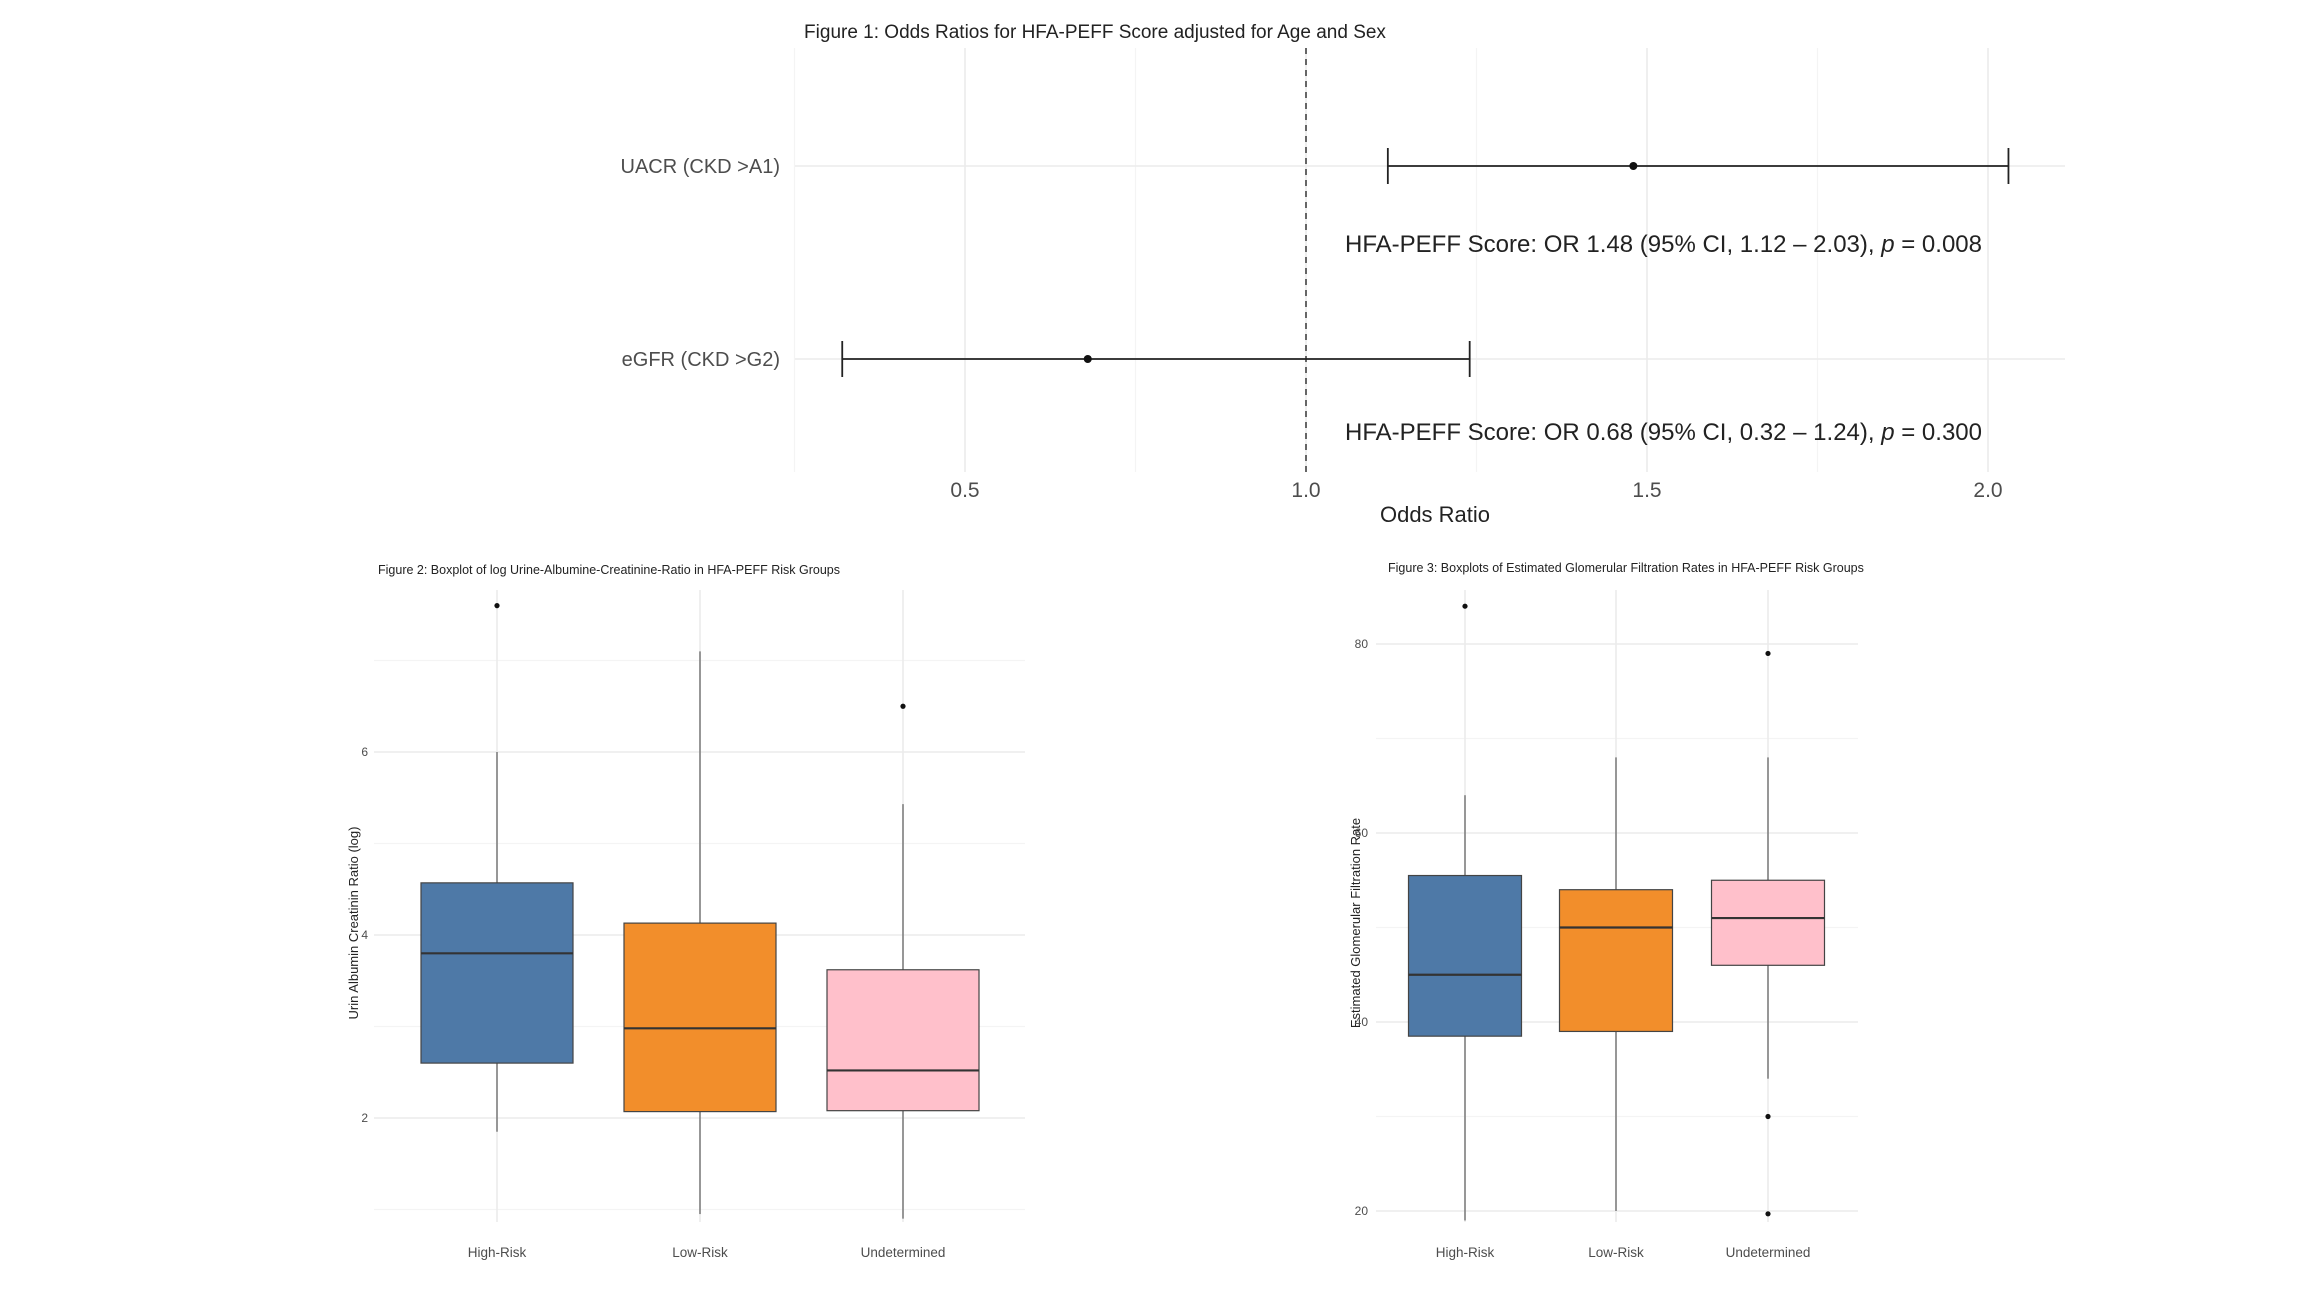 This screenshot has width=2303, height=1295. I want to click on uacr-y-axis-label: Urin Albumin Creatinin Ratio (log), so click(353, 923).